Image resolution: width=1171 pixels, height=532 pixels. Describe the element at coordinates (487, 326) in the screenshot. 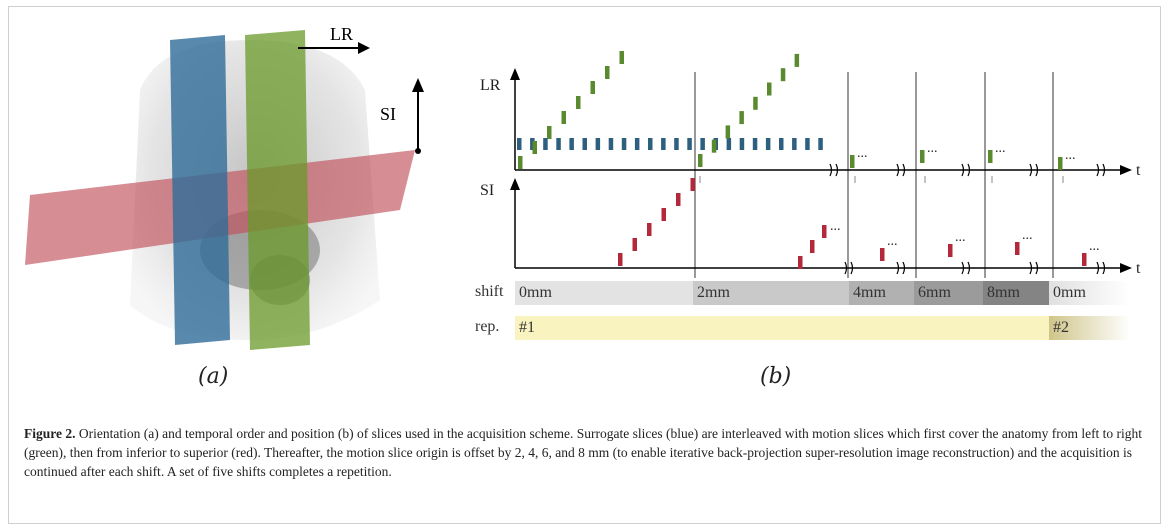

I see `rep-bar-label: rep.` at that location.